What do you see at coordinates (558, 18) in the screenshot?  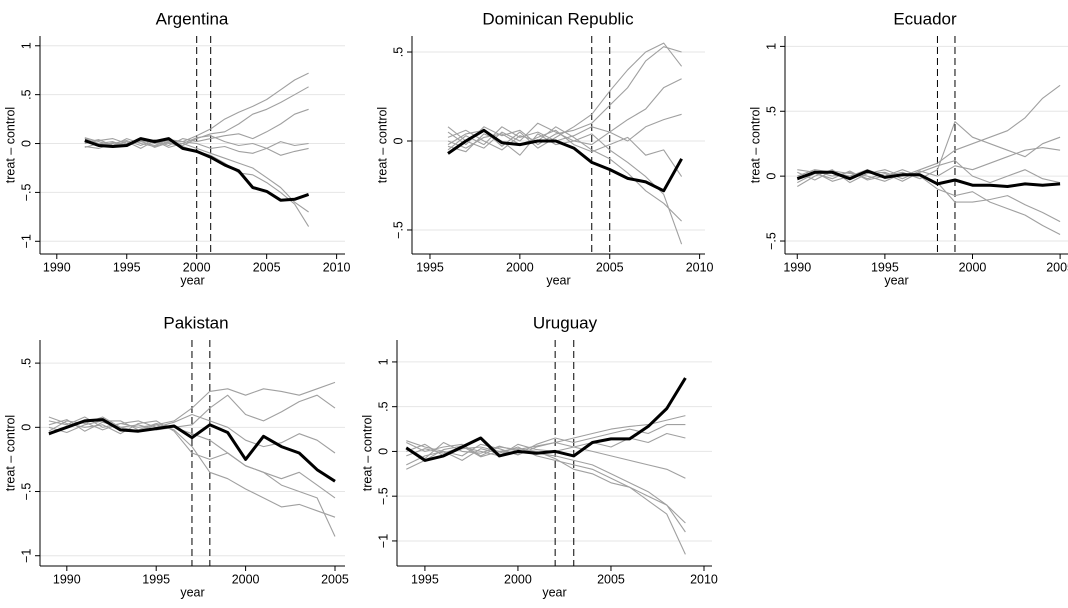 I see `panel-title: Dominican Republic` at bounding box center [558, 18].